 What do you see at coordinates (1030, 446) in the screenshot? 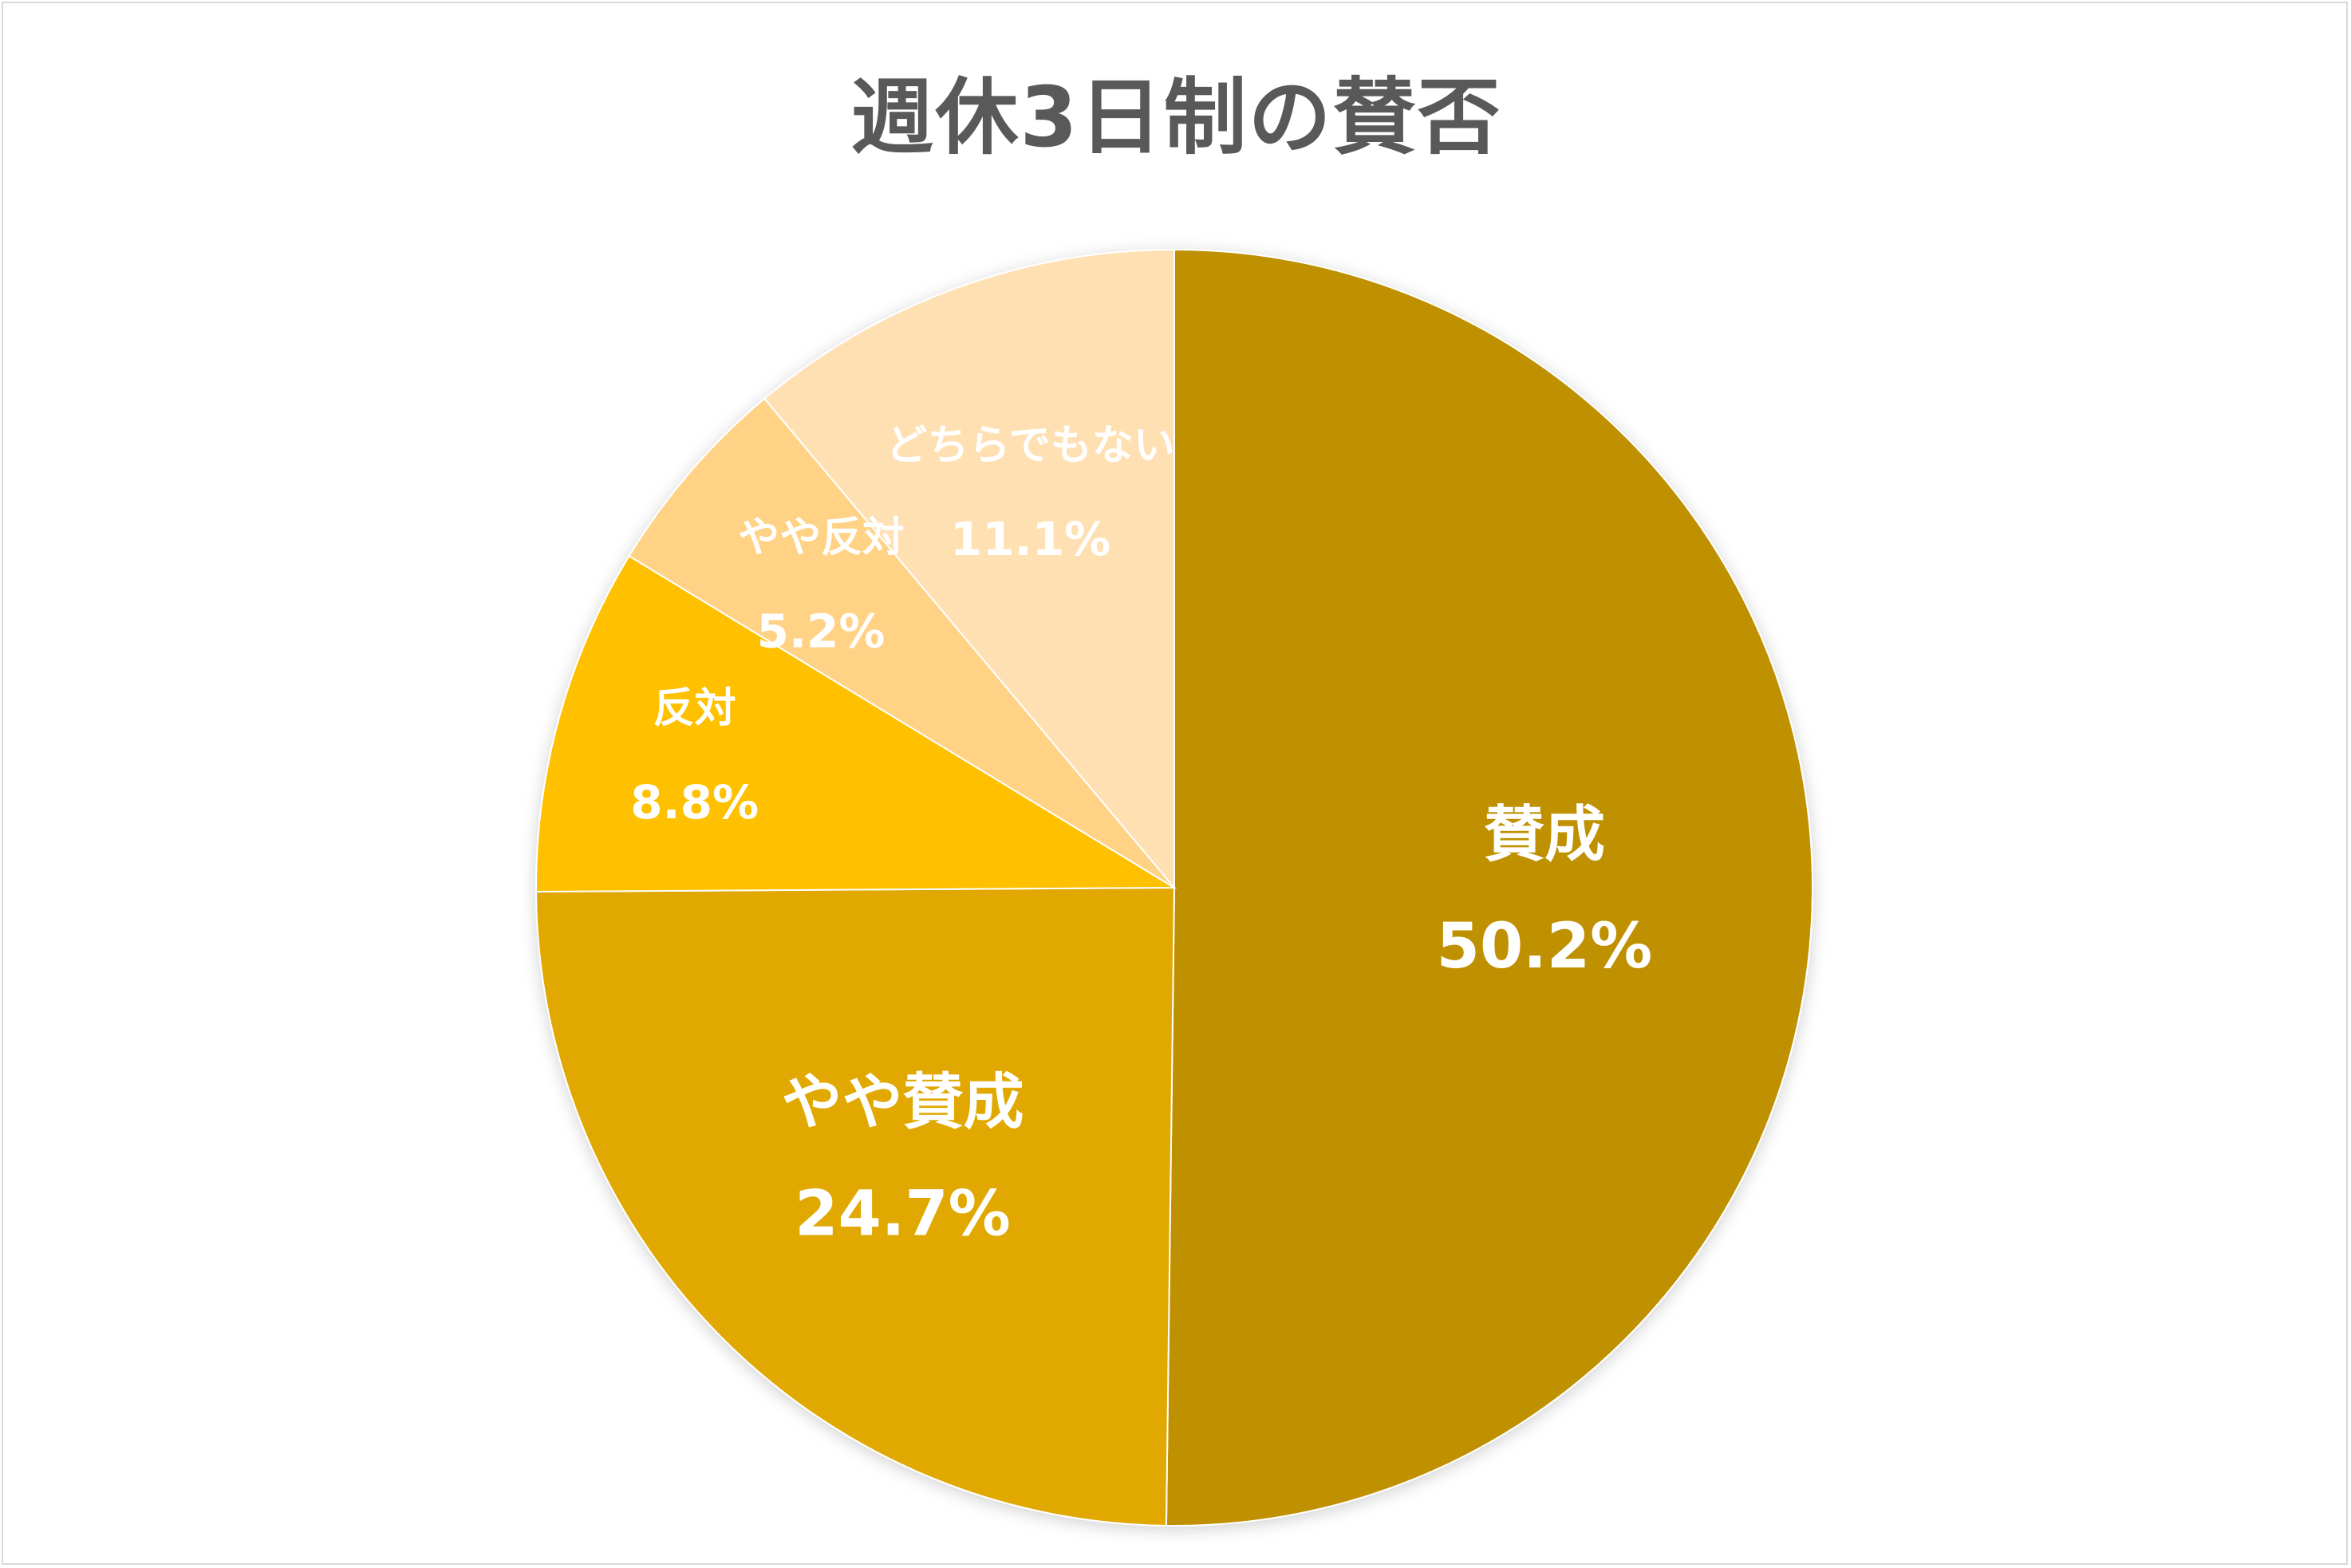
I see `slice-label-4: どちらでもない` at bounding box center [1030, 446].